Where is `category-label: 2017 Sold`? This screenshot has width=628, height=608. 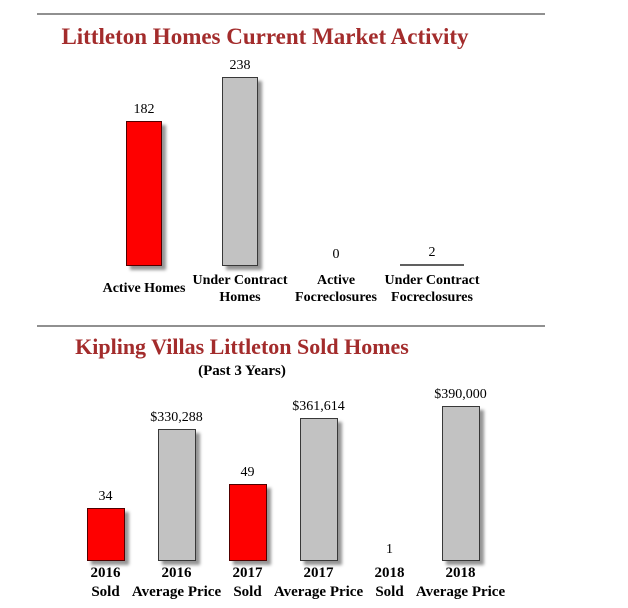 category-label: 2017 Sold is located at coordinates (247, 583).